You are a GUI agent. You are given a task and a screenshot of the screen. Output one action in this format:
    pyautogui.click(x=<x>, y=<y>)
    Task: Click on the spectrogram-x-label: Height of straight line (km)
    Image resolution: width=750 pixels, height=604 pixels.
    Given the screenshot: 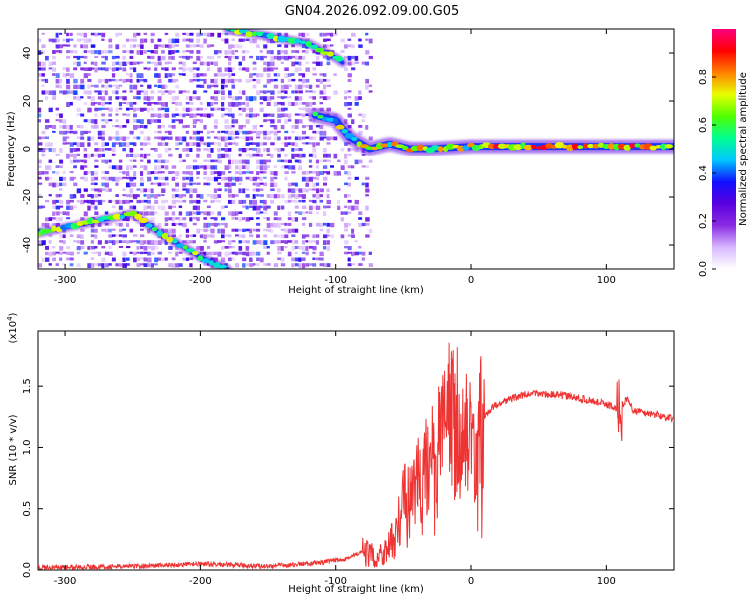 What is the action you would take?
    pyautogui.click(x=356, y=290)
    